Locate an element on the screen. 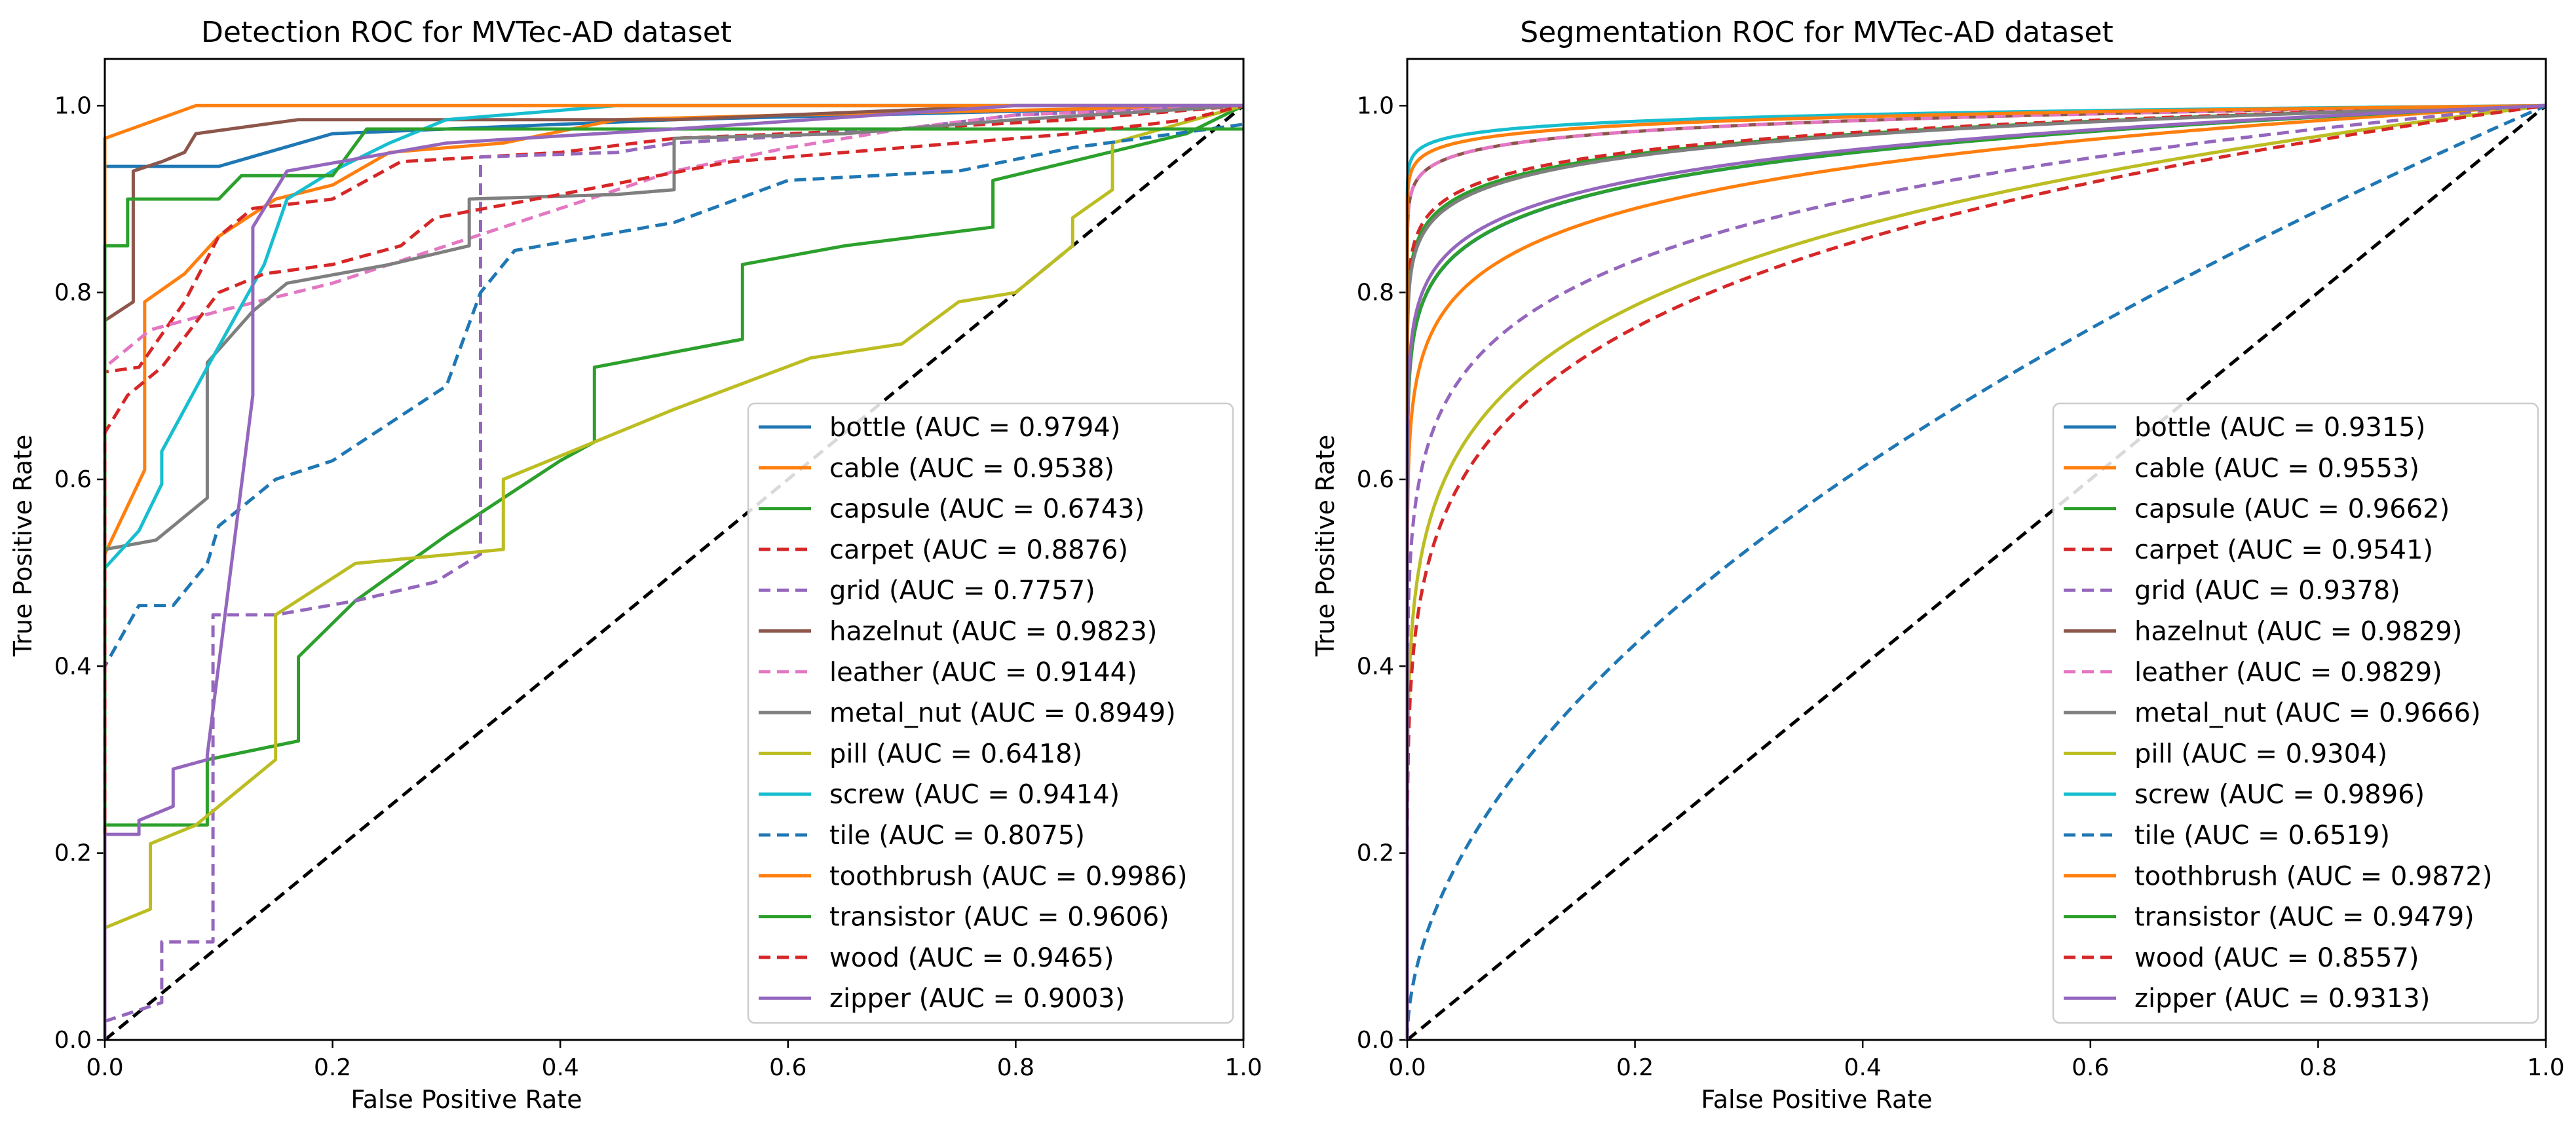 The image size is (2576, 1129). legend-label: carpet (AUC = 0.9541) is located at coordinates (2283, 550).